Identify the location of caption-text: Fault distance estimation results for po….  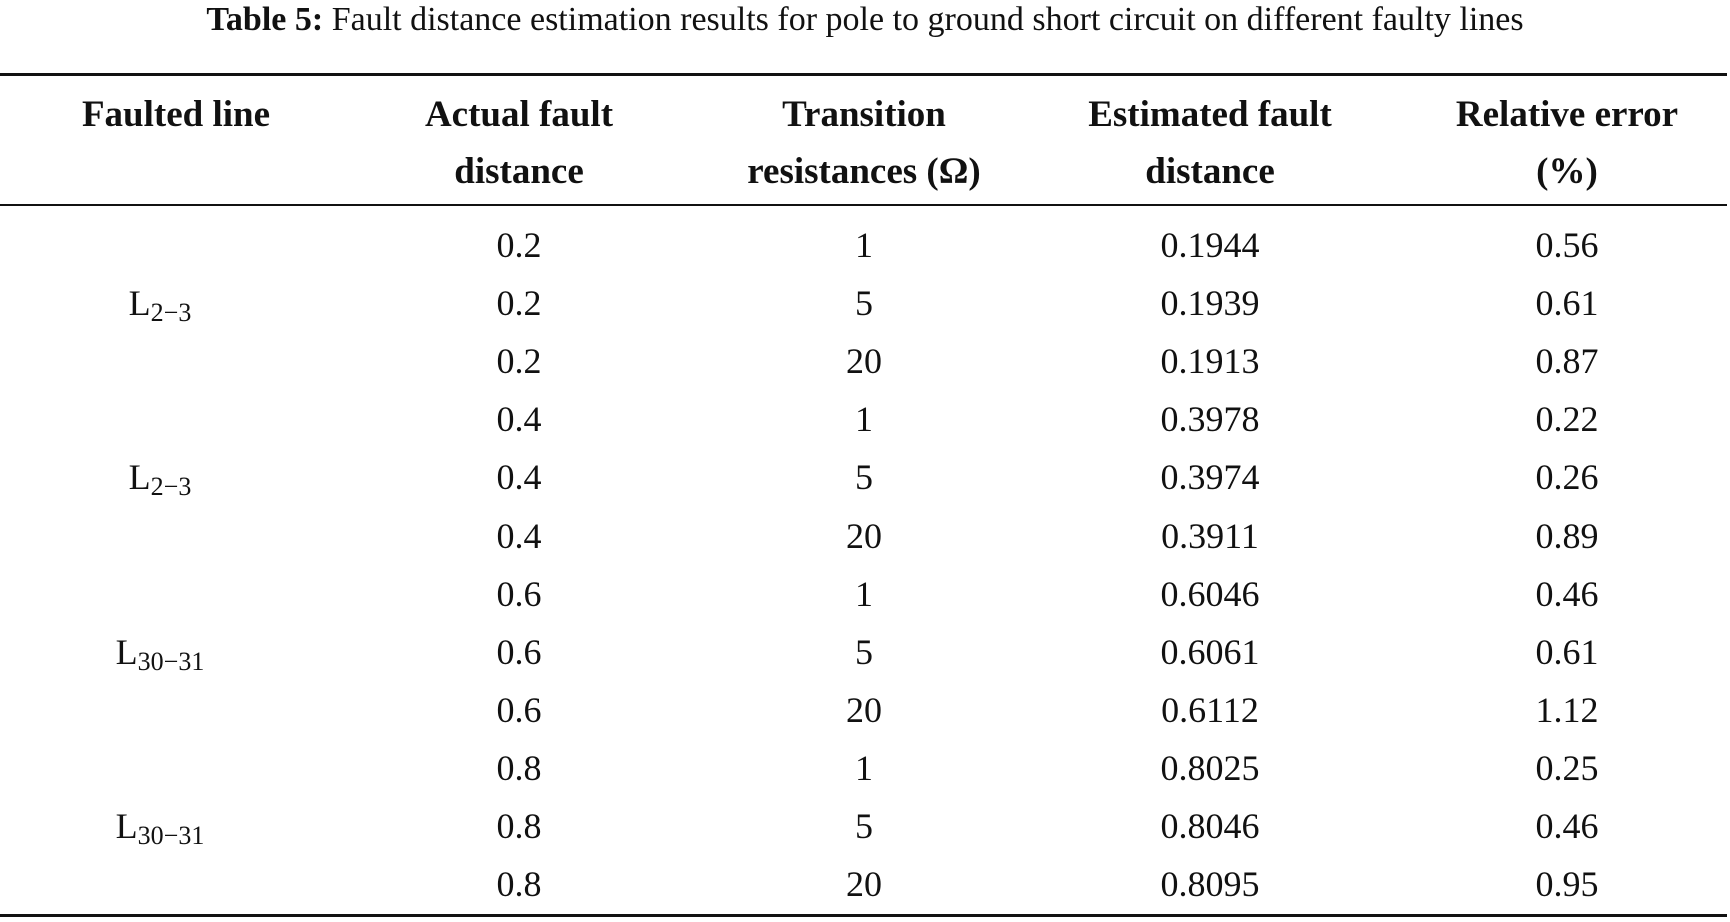
(927, 19).